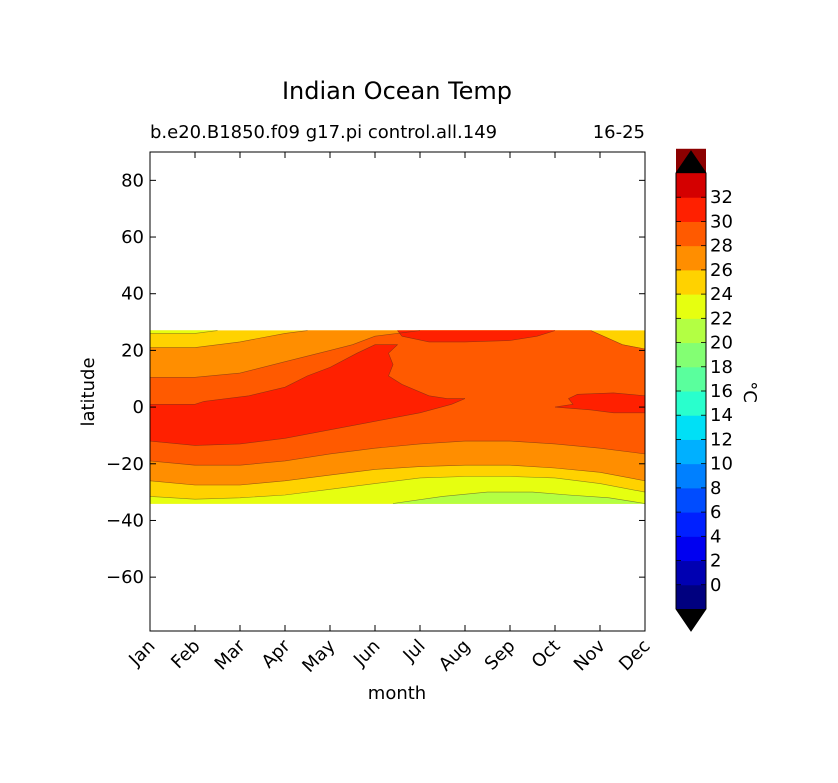 The image size is (838, 783). What do you see at coordinates (397, 91) in the screenshot?
I see `chart-title: Indian Ocean Temp` at bounding box center [397, 91].